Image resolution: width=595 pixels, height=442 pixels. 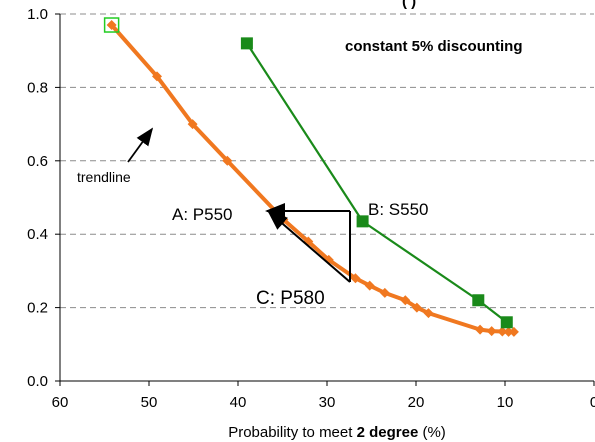 I want to click on annotation-constant-discounting: constant 5% discounting, so click(x=434, y=46).